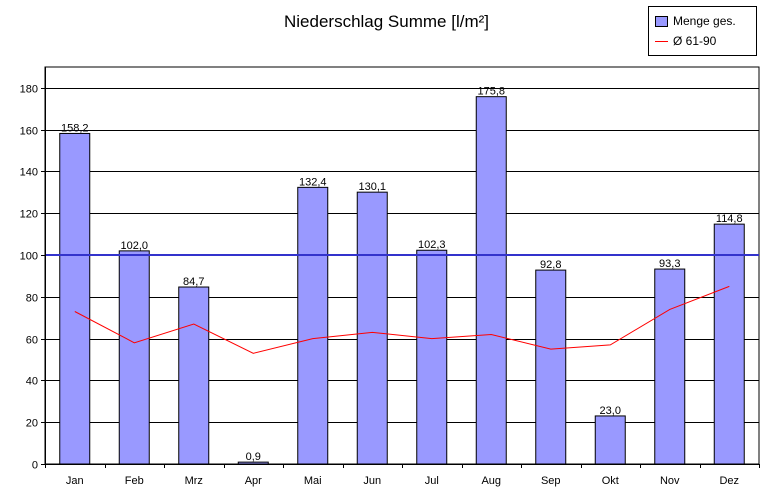 The image size is (773, 500). I want to click on x-tick-label: Sep, so click(551, 481).